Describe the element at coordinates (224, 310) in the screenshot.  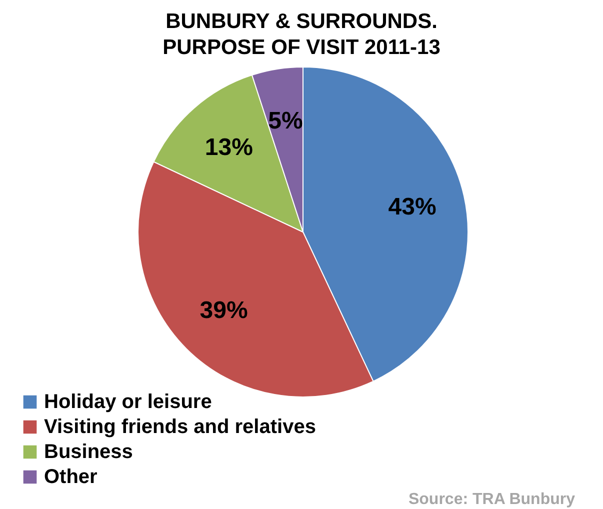
I see `data-label: 39%` at that location.